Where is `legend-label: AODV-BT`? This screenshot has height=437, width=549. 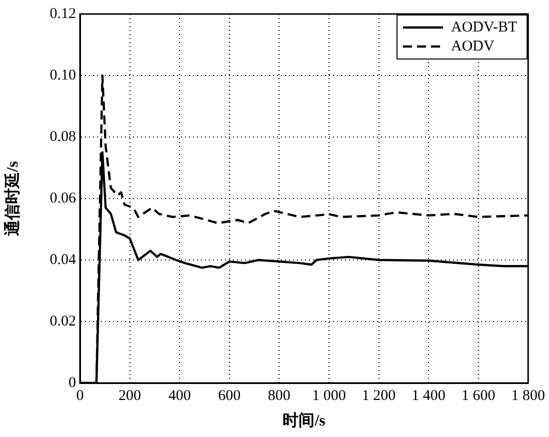 legend-label: AODV-BT is located at coordinates (484, 27).